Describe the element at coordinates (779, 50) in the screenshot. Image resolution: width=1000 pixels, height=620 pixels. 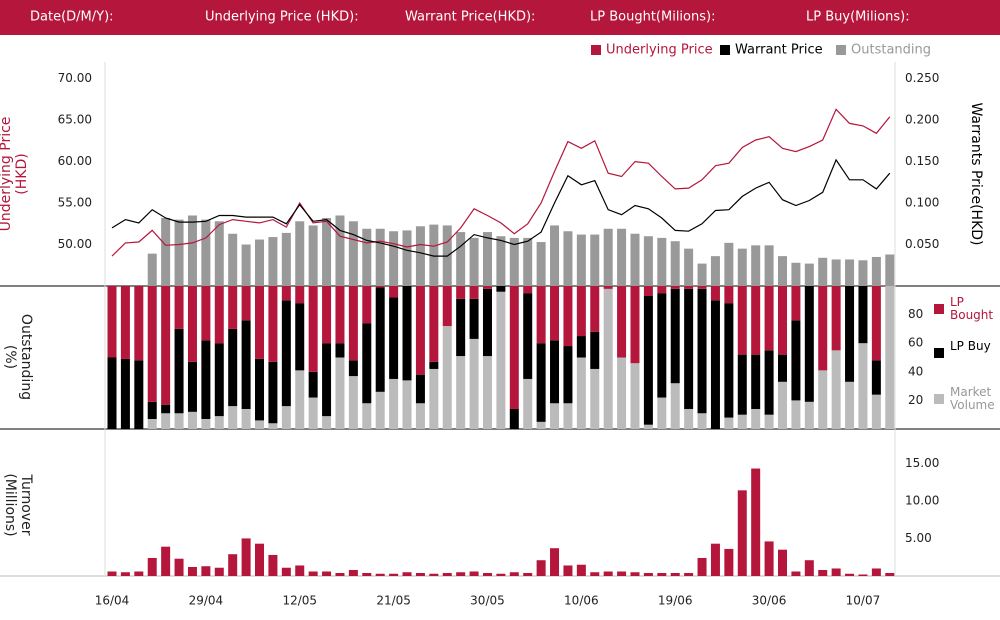
I see `legend-label: Warrant Price` at that location.